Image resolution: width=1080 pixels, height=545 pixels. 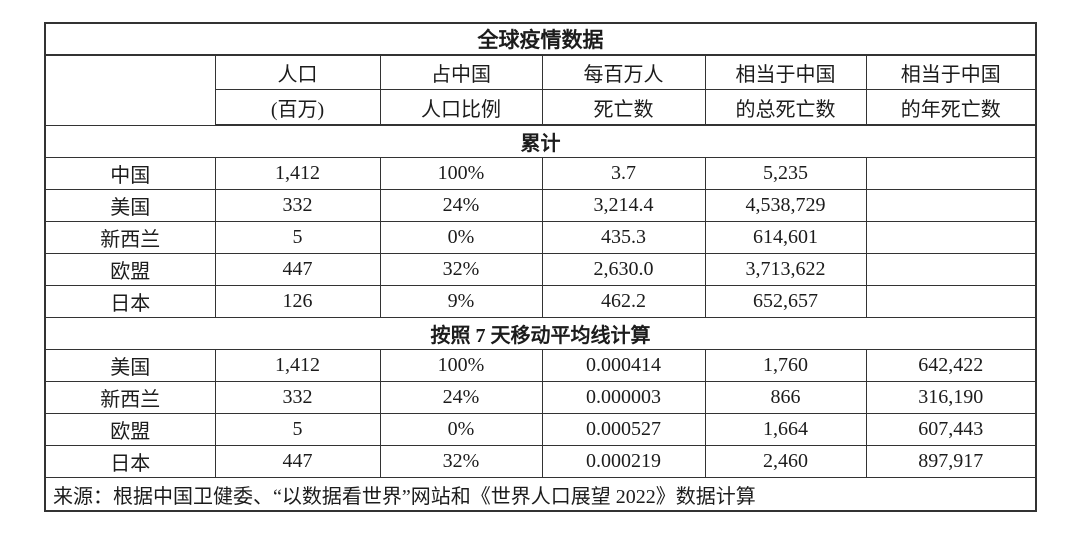 I want to click on header-cell-equiv-annual-line2: 的年死亡数, so click(x=951, y=107).